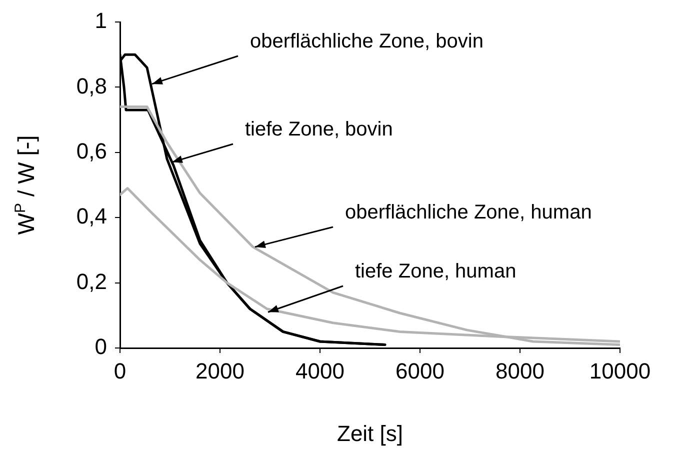  Describe the element at coordinates (435, 271) in the screenshot. I see `annotation: tiefe Zone, human` at that location.